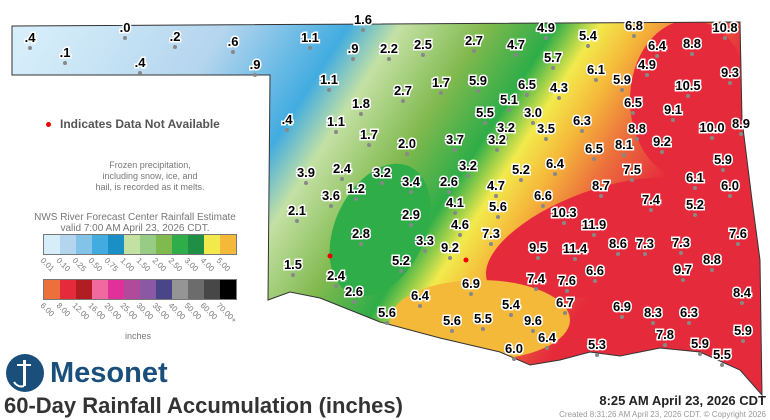 This screenshot has width=770, height=420. I want to click on station-value: 9.5, so click(538, 247).